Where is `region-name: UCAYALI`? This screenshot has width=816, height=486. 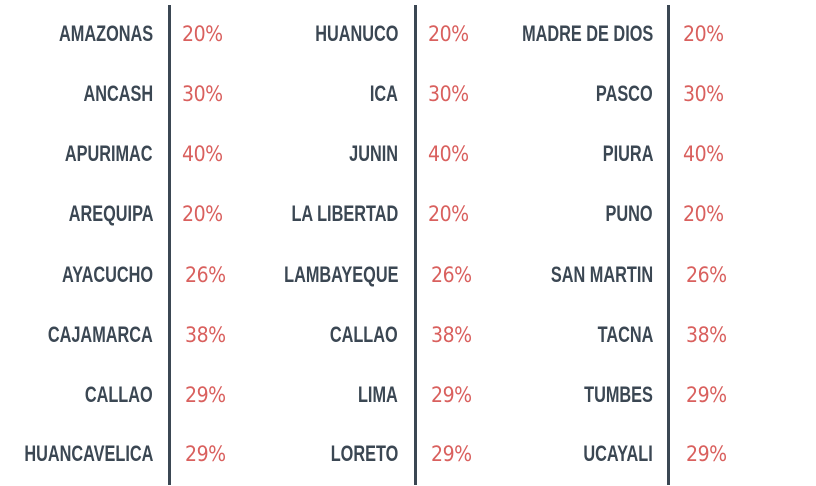 region-name: UCAYALI is located at coordinates (618, 453).